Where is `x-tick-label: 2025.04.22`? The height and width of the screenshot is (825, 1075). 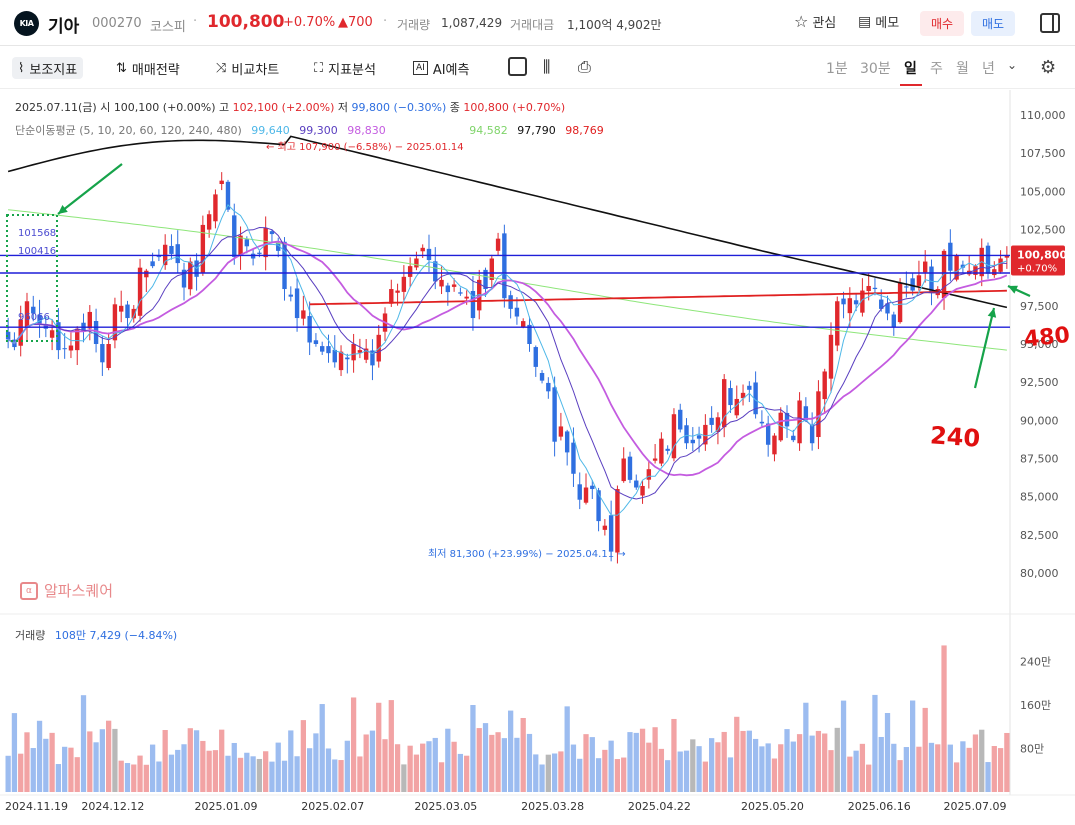 x-tick-label: 2025.04.22 is located at coordinates (659, 806).